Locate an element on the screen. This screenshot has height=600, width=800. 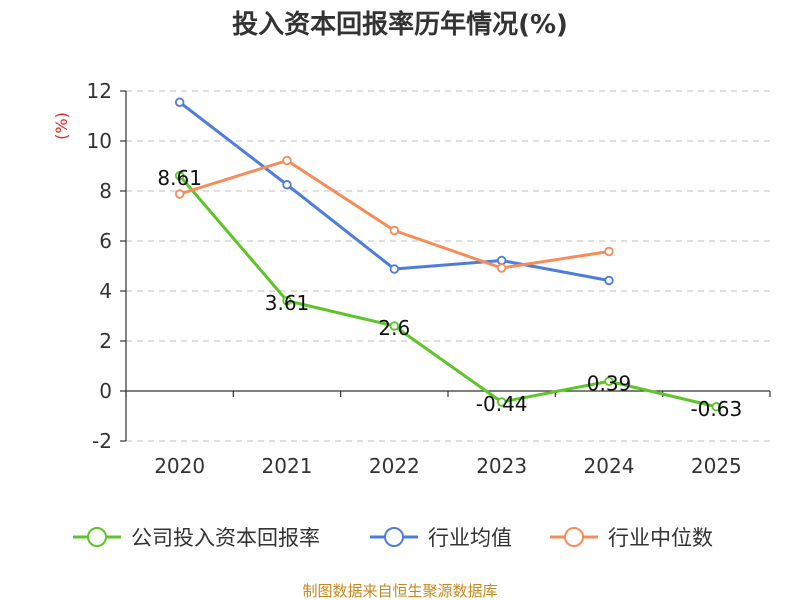
legend-item-0: 公司投入资本回报率 is located at coordinates (196, 538).